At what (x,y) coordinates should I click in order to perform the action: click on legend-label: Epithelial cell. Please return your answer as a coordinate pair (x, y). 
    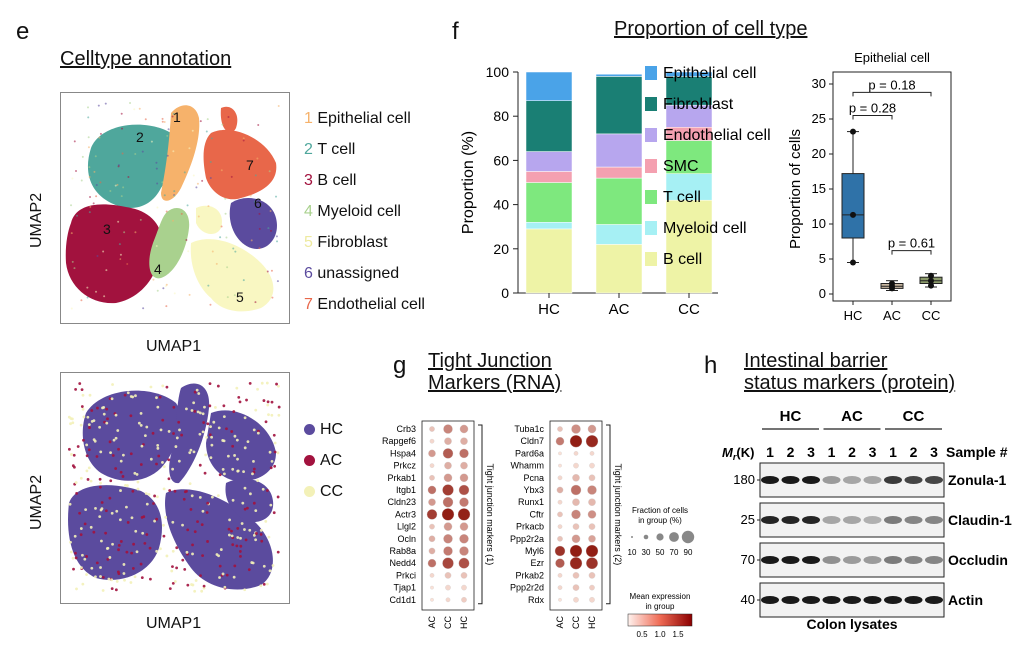
    Looking at the image, I should click on (709, 73).